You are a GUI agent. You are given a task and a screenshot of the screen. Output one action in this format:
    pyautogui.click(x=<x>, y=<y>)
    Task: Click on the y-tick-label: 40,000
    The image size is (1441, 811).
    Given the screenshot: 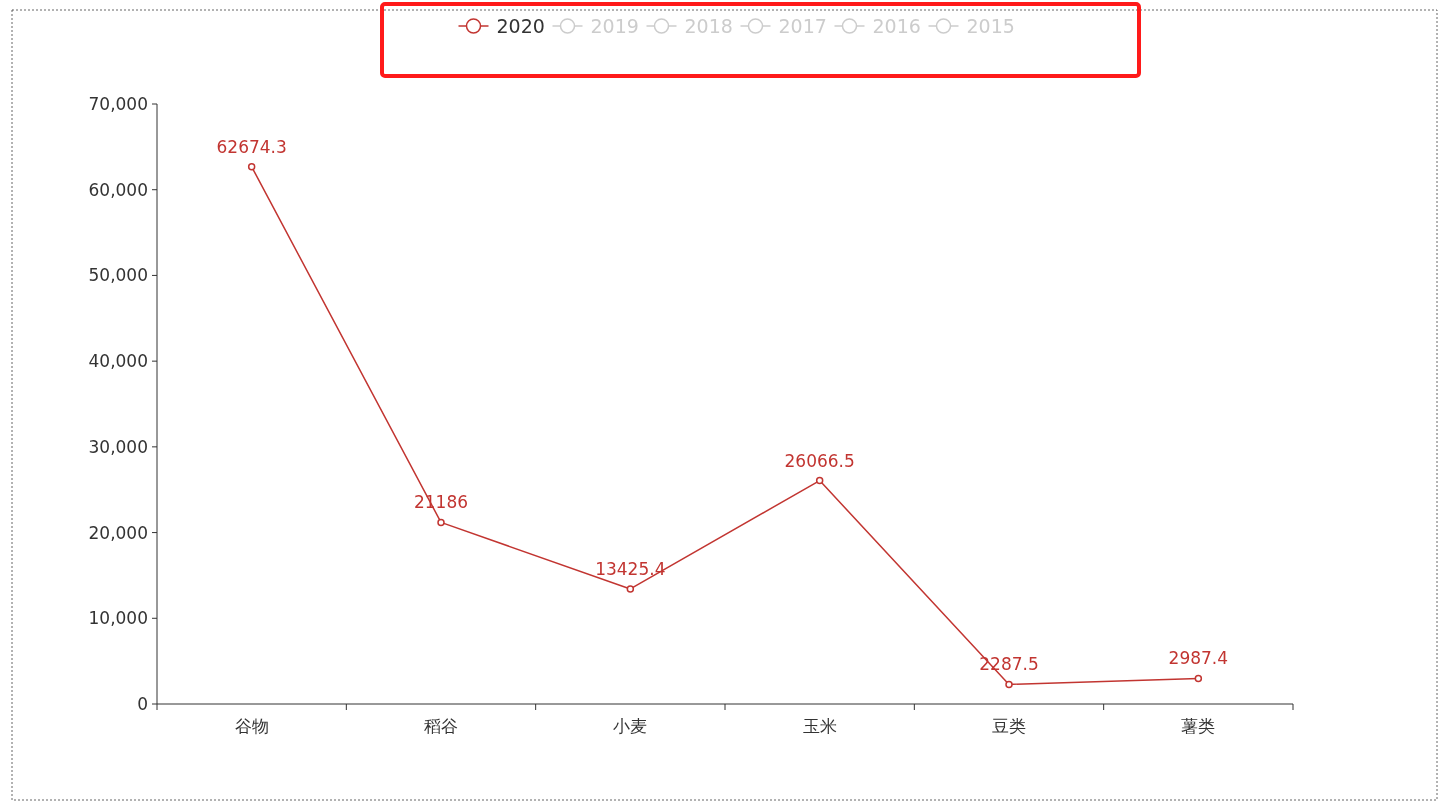 What is the action you would take?
    pyautogui.click(x=118, y=361)
    